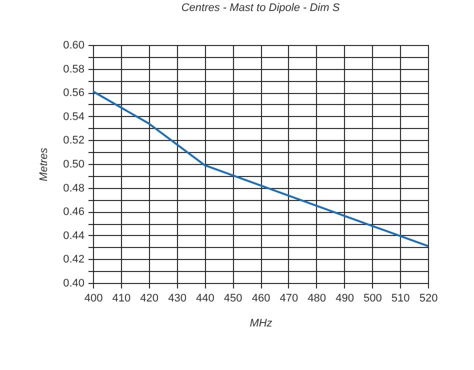 The width and height of the screenshot is (474, 370). What do you see at coordinates (93, 298) in the screenshot?
I see `x-tick-label: 400` at bounding box center [93, 298].